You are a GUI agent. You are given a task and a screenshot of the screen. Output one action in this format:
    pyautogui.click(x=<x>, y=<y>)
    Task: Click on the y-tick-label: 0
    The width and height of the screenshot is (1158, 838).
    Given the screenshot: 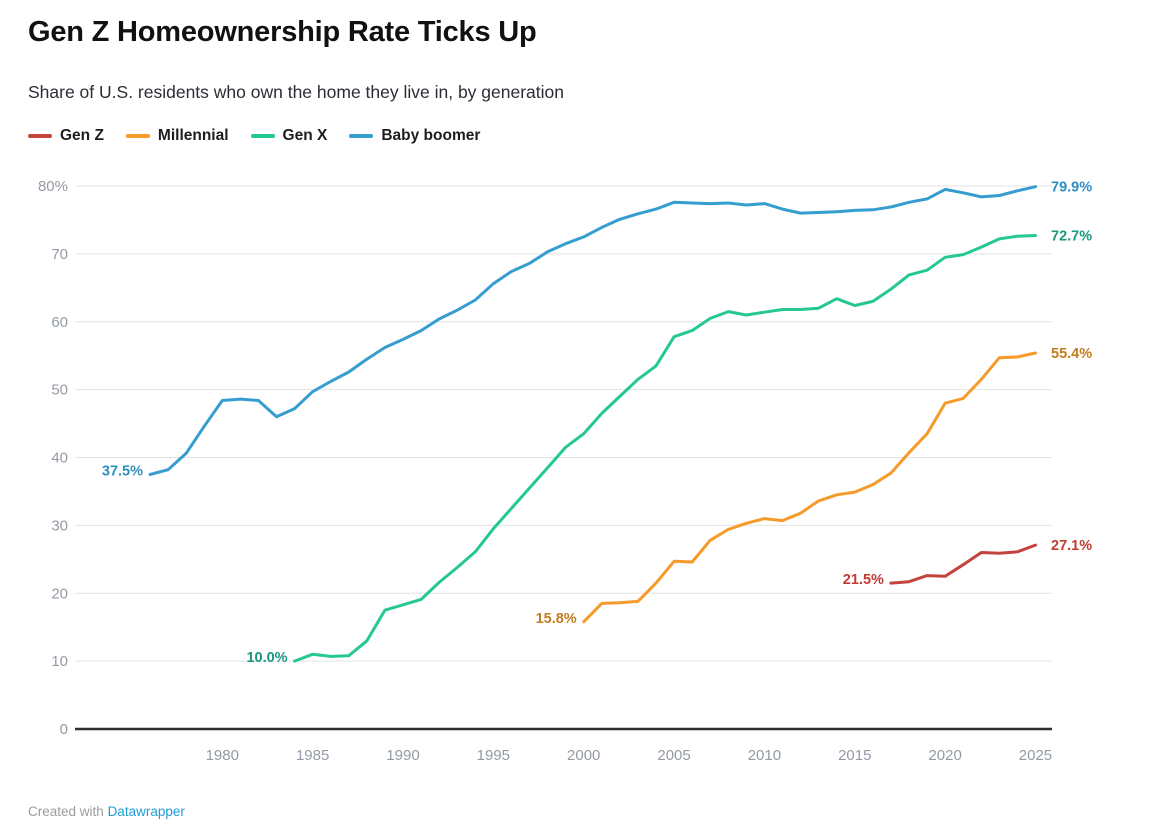 What is the action you would take?
    pyautogui.click(x=64, y=729)
    